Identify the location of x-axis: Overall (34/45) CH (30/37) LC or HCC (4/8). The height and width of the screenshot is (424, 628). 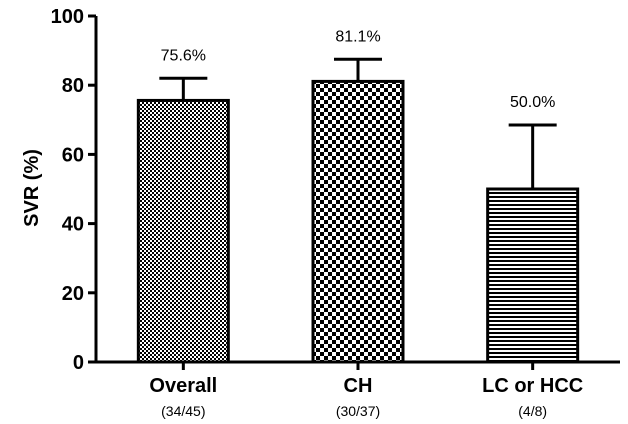
(358, 389).